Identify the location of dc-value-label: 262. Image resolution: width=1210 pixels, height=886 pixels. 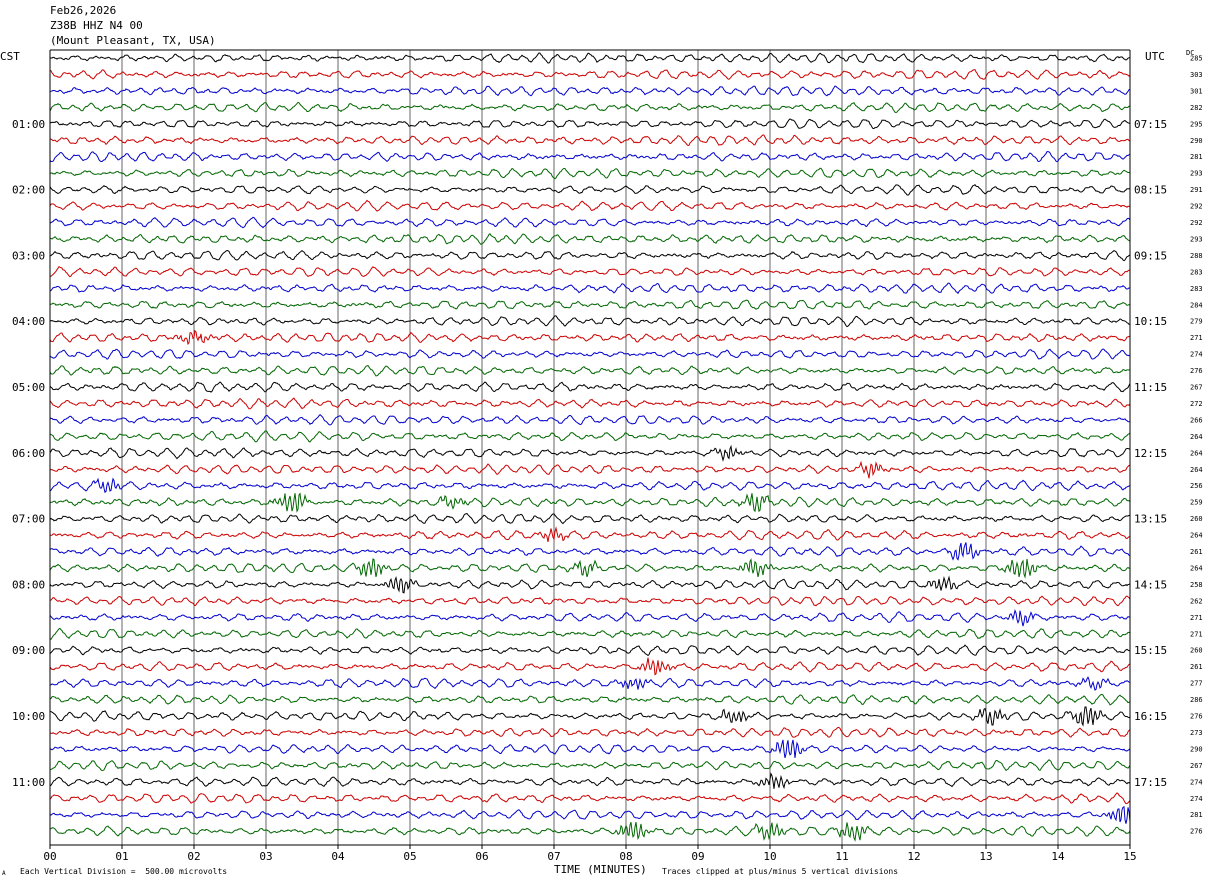
(1196, 601).